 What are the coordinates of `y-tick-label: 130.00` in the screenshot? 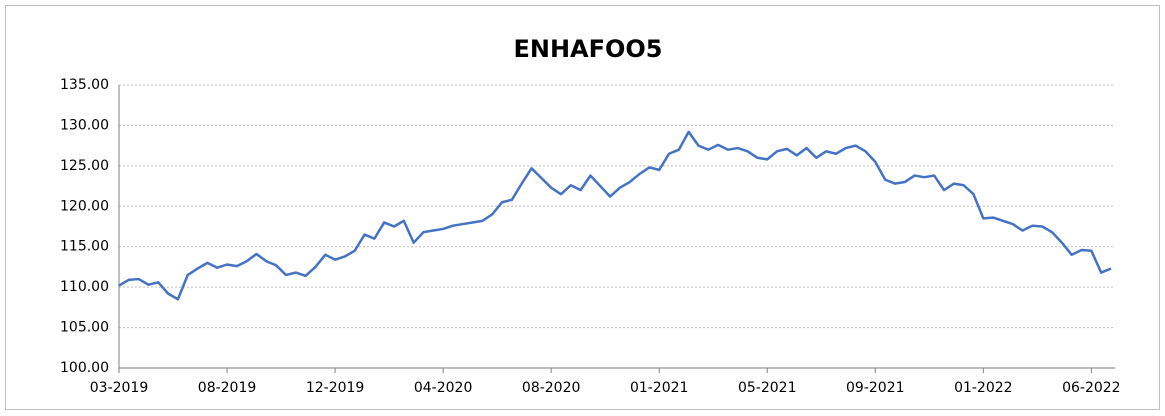 It's located at (84, 125).